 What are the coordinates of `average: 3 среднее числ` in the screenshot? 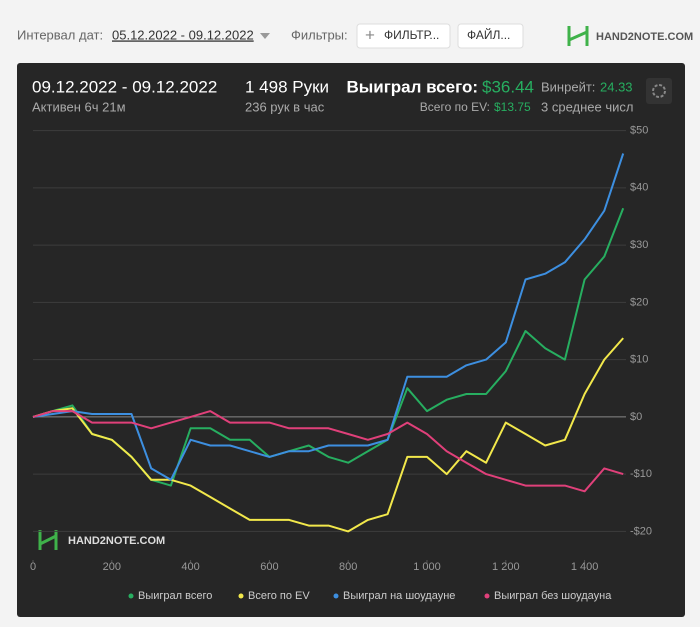 It's located at (587, 106).